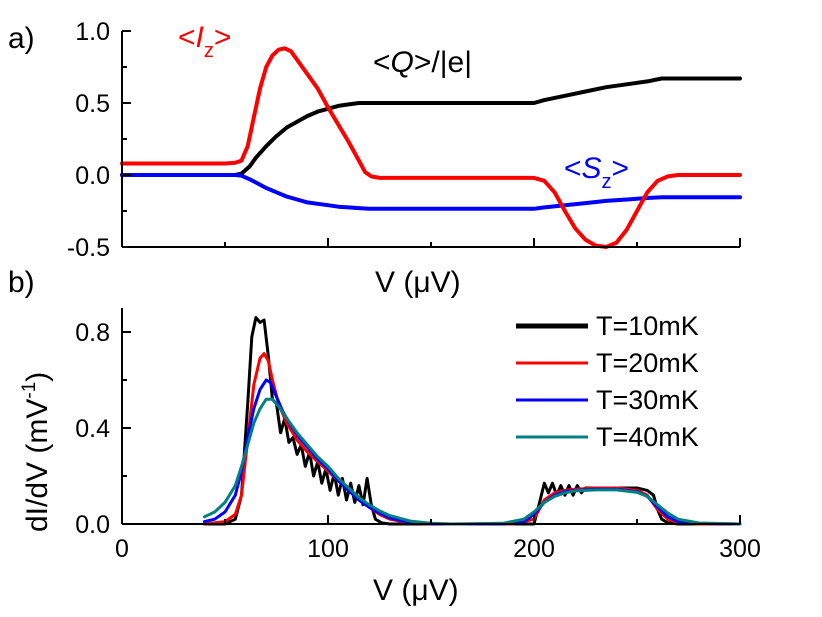  What do you see at coordinates (92, 429) in the screenshot?
I see `panel-b-y-tick-label: 0.4` at bounding box center [92, 429].